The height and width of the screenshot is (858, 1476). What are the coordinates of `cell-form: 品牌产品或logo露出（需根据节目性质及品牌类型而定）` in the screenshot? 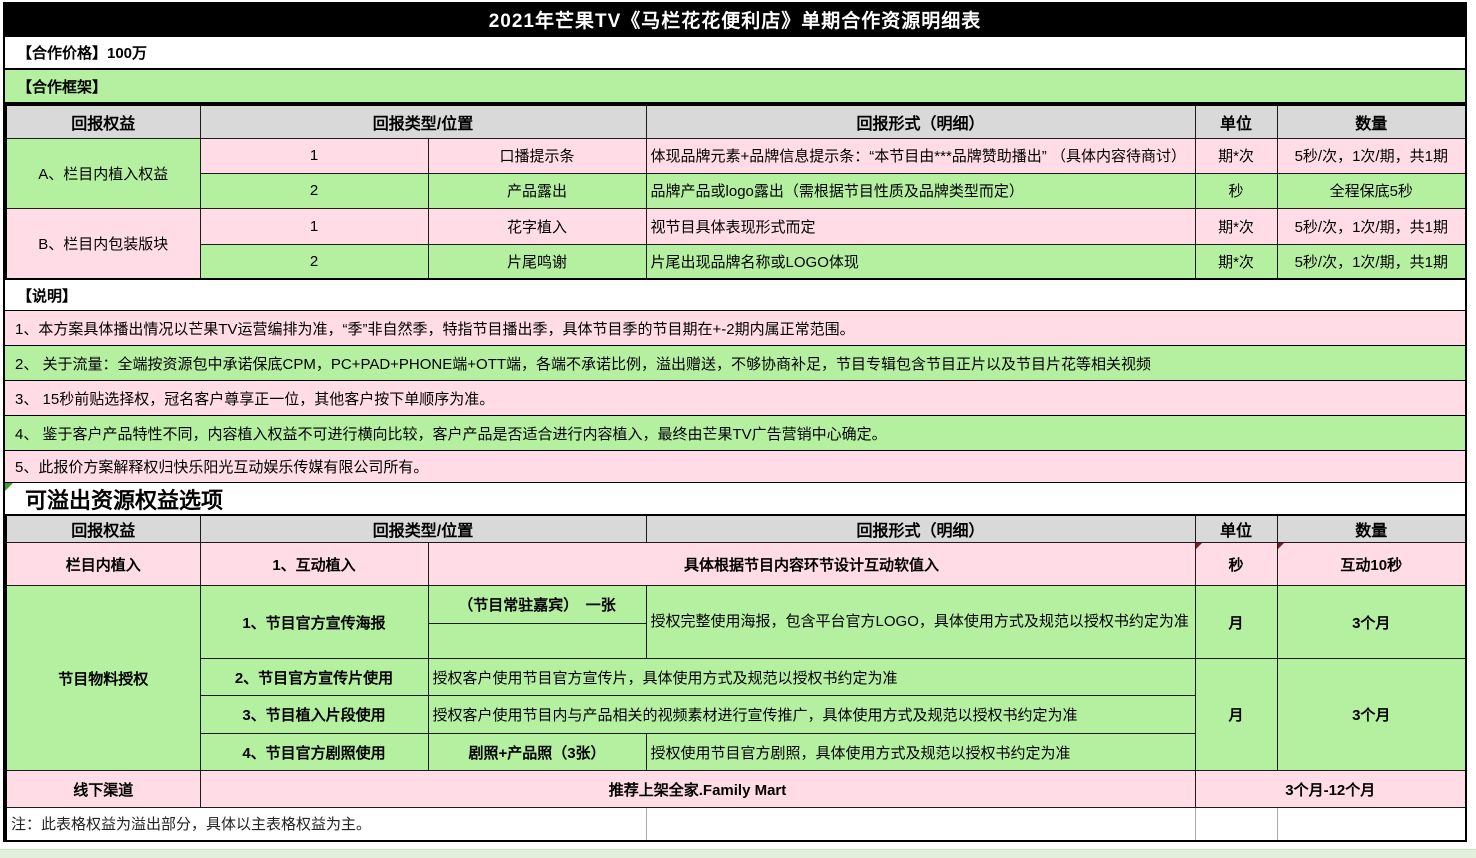 It's located at (920, 190).